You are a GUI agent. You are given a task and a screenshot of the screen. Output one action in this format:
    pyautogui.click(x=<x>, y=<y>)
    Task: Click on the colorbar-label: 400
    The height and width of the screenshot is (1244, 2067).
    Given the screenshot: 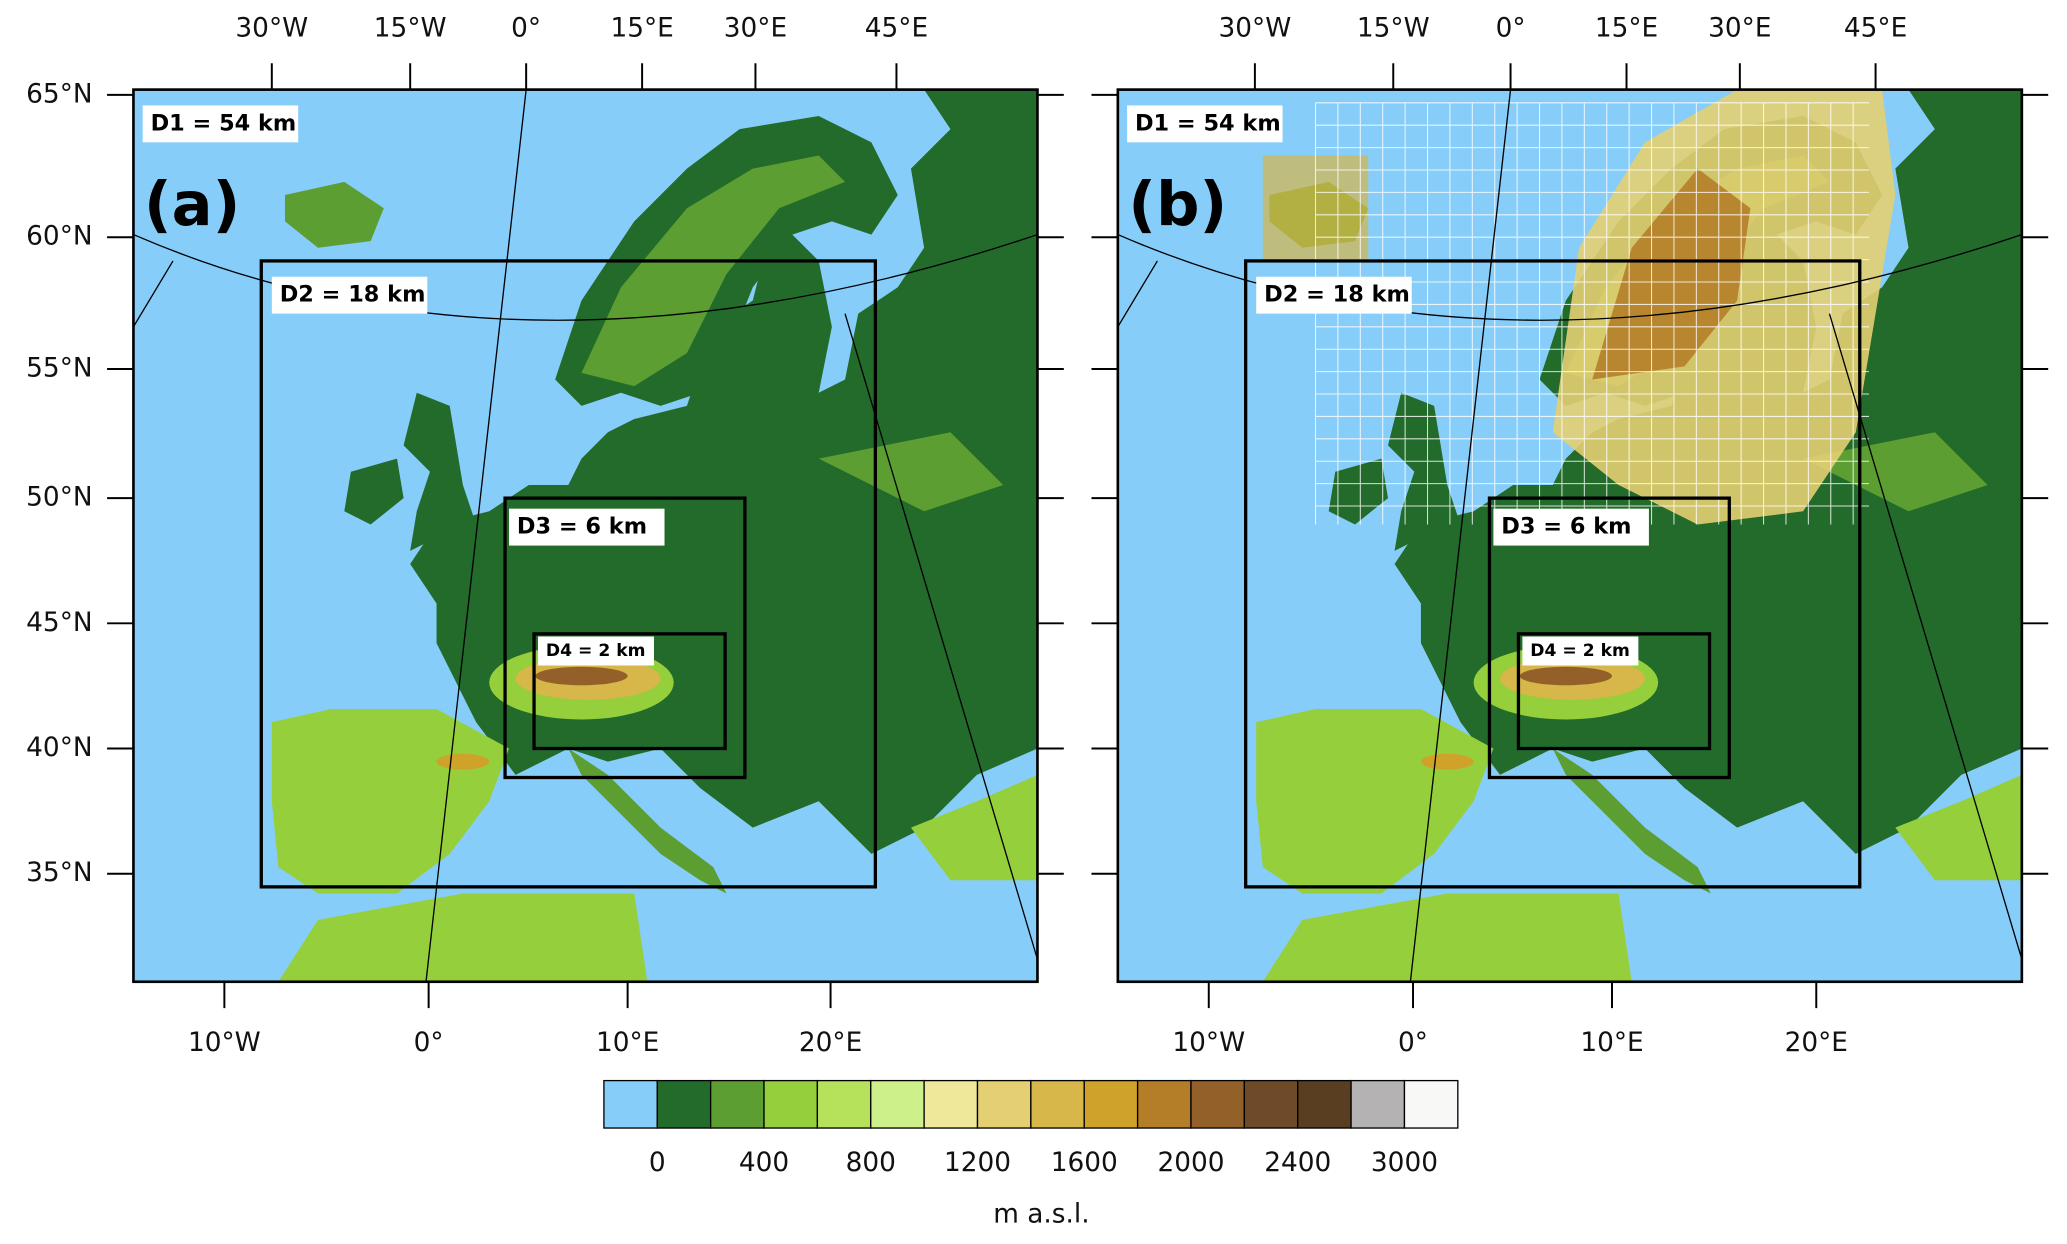 What is the action you would take?
    pyautogui.click(x=764, y=1163)
    